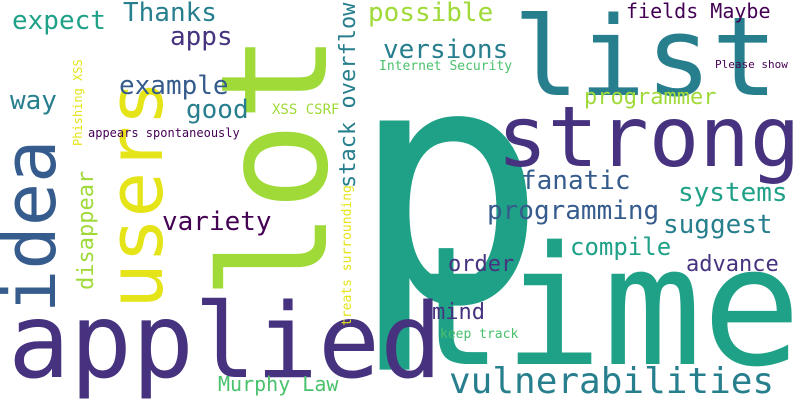 The width and height of the screenshot is (800, 400). I want to click on word-phishing-xss: Phishing XSS, so click(78, 102).